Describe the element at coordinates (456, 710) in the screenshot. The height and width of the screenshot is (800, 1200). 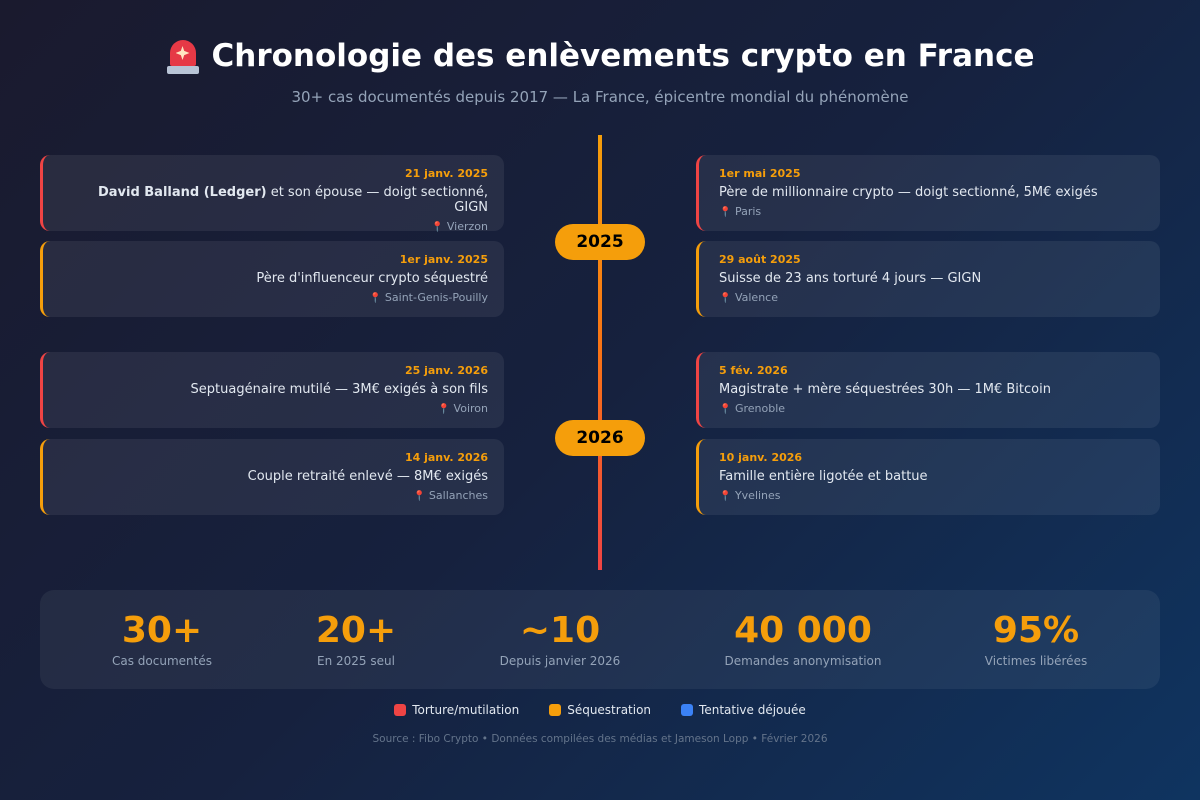
I see `legend-item-torture: Torture/mutilation` at that location.